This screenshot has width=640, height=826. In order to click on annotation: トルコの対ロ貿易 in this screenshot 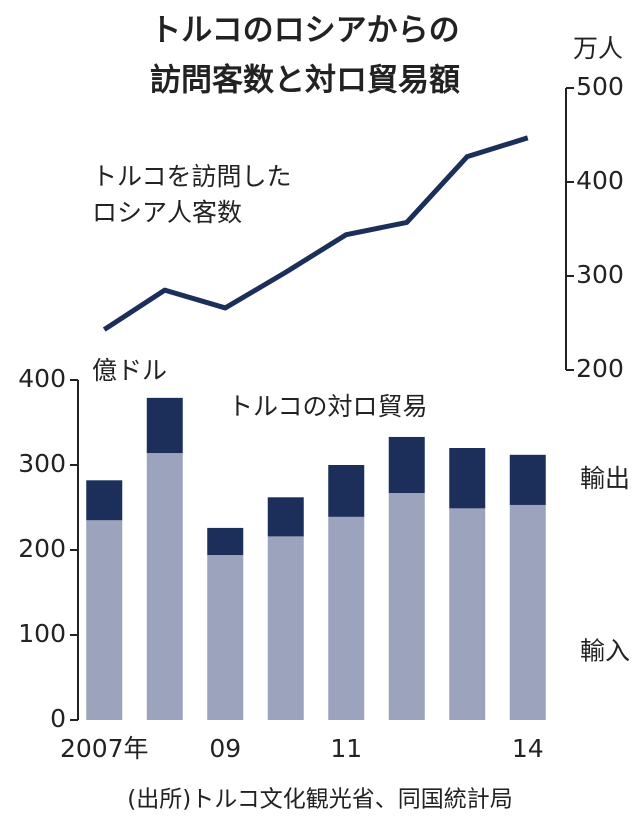, I will do `click(328, 406)`.